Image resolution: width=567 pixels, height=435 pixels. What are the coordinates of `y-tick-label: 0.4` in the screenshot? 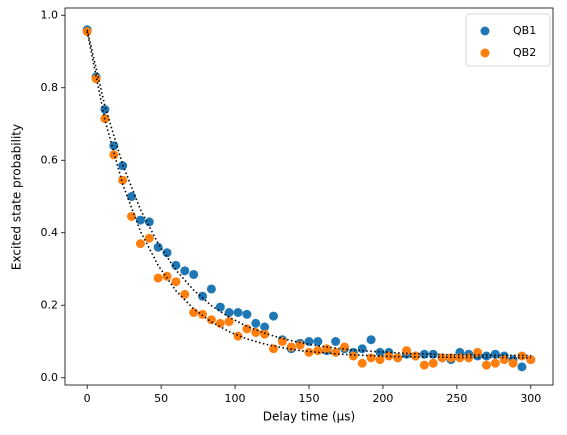 It's located at (50, 232).